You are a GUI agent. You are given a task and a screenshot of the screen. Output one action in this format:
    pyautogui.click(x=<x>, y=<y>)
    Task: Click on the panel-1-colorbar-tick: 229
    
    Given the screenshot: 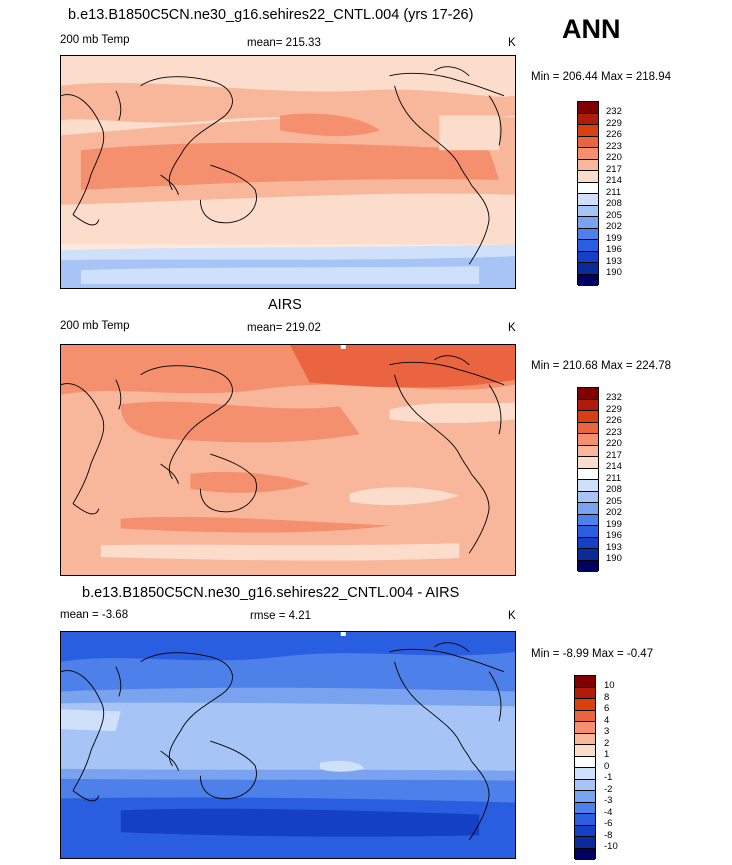 What is the action you would take?
    pyautogui.click(x=614, y=123)
    